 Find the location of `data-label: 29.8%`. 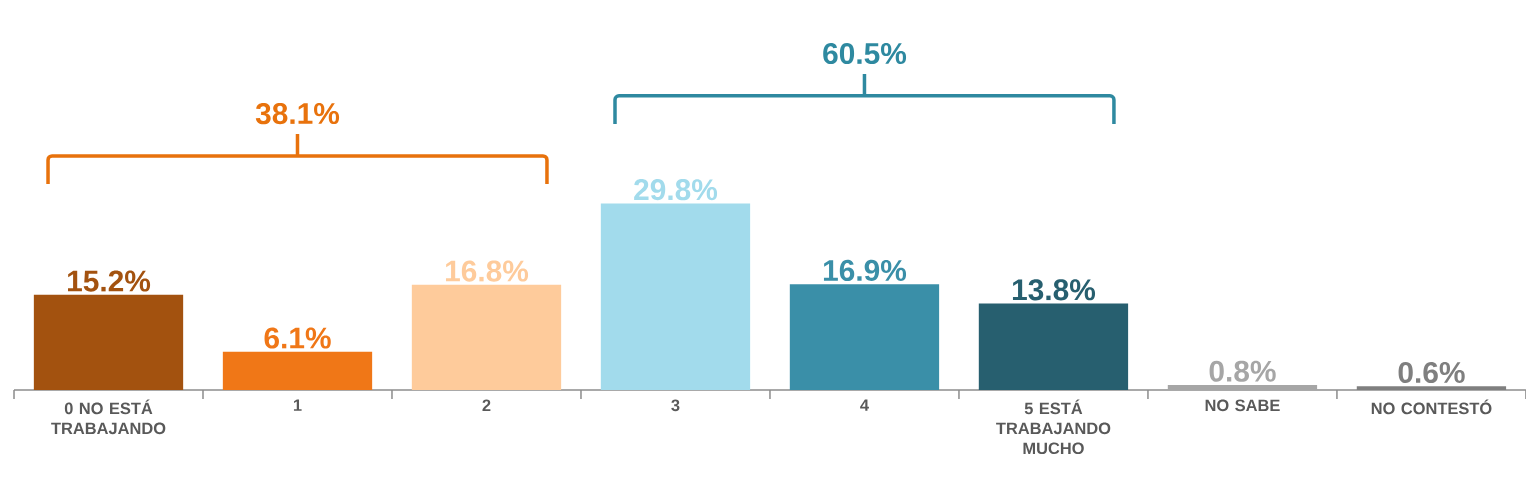

data-label: 29.8% is located at coordinates (676, 190).